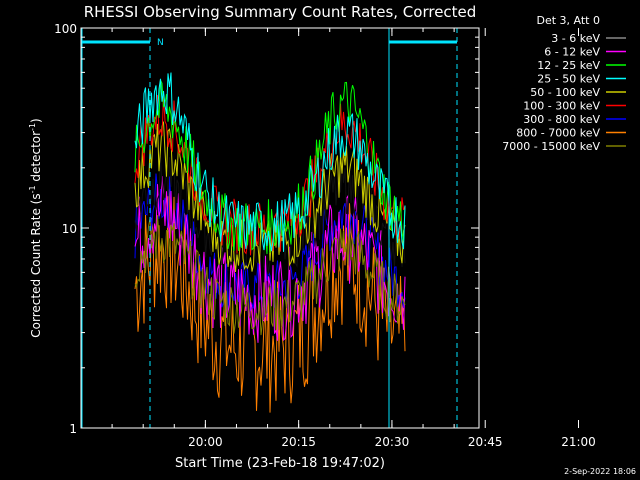  Describe the element at coordinates (280, 463) in the screenshot. I see `x-axis-label: Start Time (23-Feb-18 19:47:02)` at that location.